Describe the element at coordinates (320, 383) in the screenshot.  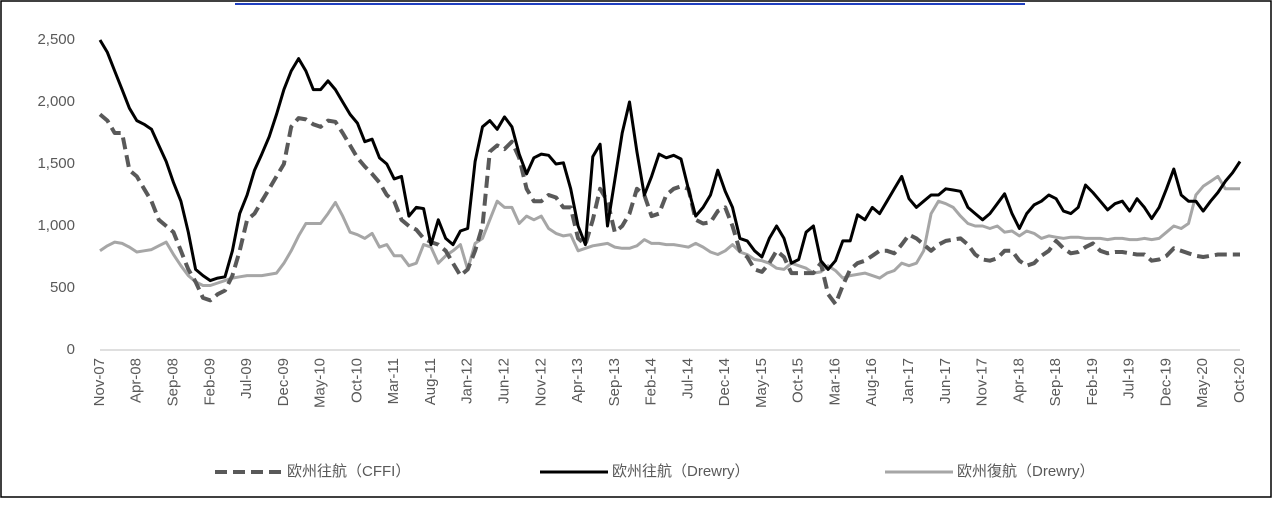
I see `x-tick-label: May-10` at that location.